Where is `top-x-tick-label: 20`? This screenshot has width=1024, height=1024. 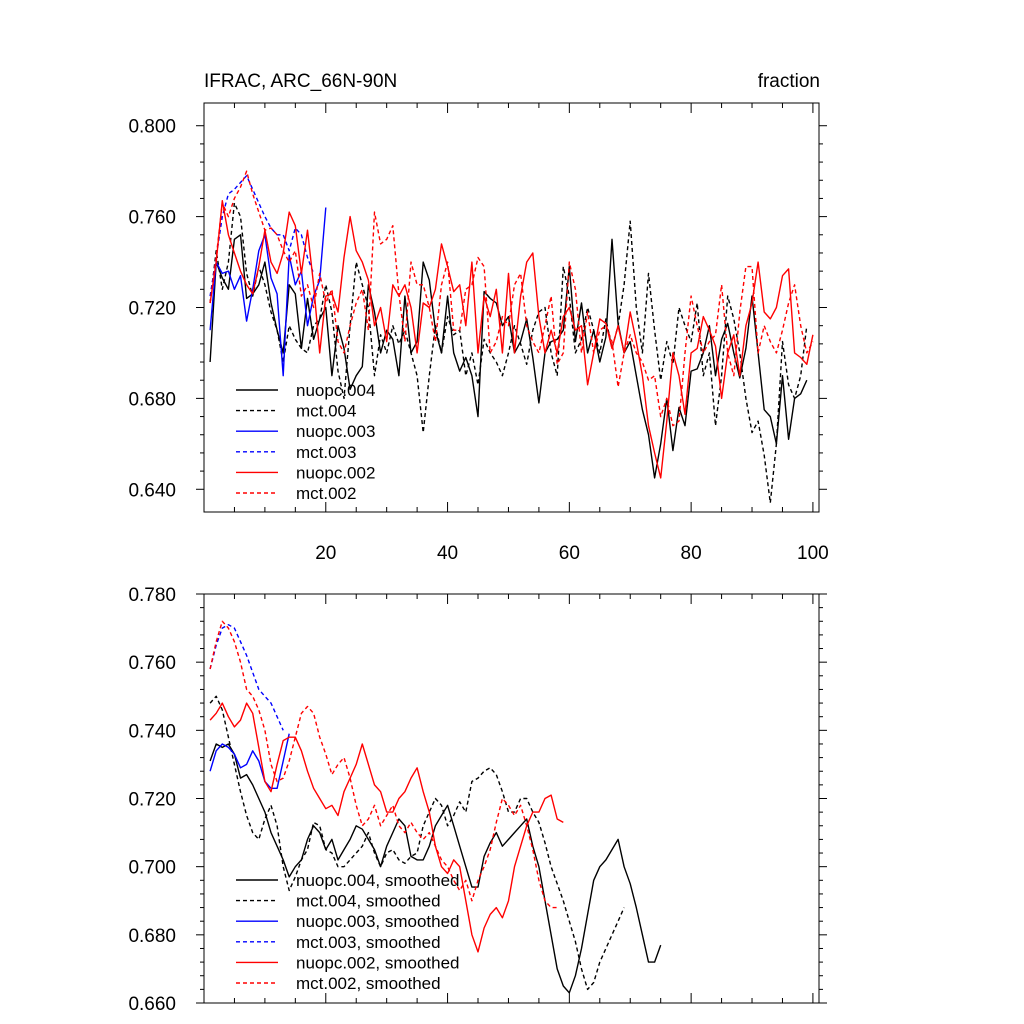 top-x-tick-label: 20 is located at coordinates (325, 553).